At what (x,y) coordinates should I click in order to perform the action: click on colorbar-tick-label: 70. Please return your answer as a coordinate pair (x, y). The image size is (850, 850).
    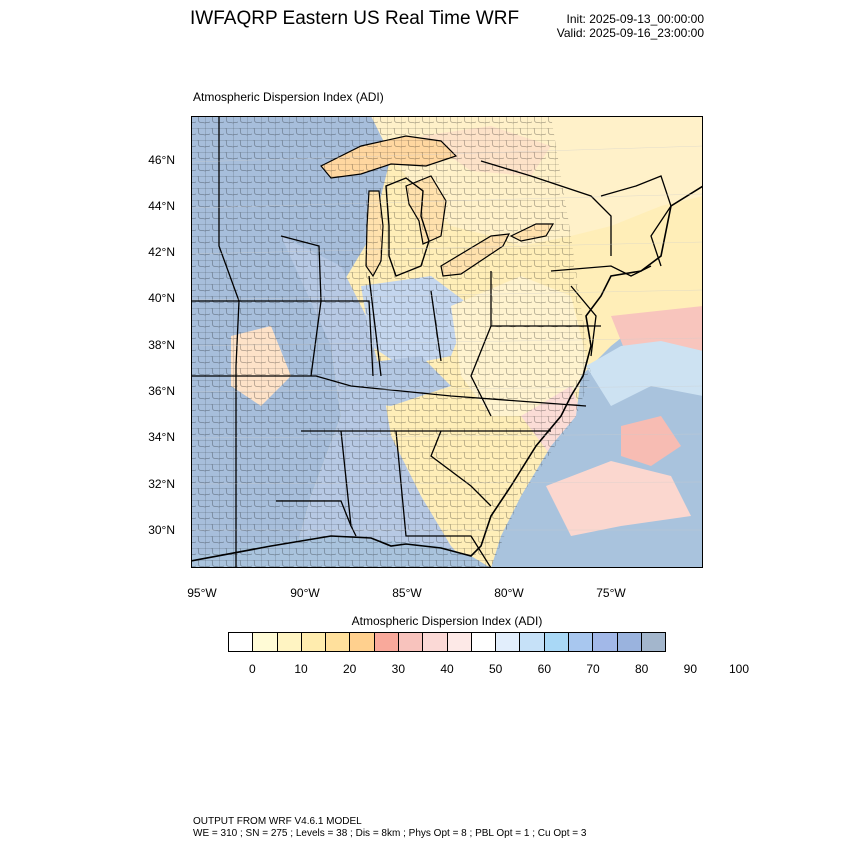
    Looking at the image, I should click on (593, 669).